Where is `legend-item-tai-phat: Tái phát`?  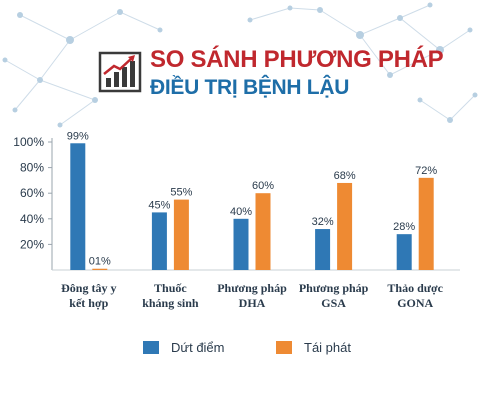
legend-item-tai-phat: Tái phát is located at coordinates (313, 347).